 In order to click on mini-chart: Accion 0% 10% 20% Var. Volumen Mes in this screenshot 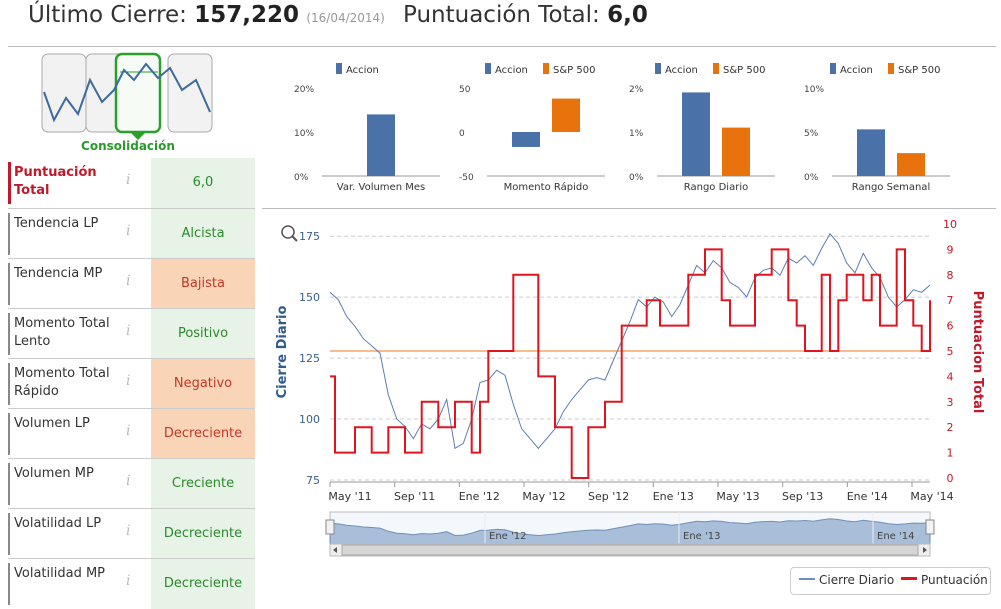, I will do `click(375, 128)`.